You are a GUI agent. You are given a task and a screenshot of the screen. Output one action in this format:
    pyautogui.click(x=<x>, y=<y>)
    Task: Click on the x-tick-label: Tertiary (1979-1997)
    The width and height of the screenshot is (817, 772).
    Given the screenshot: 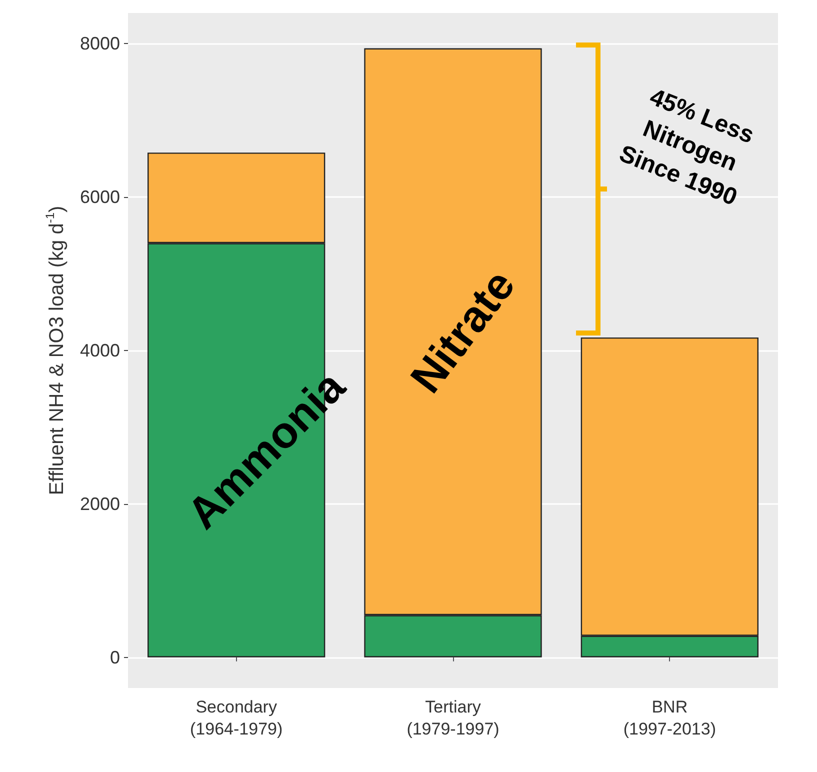 What is the action you would take?
    pyautogui.click(x=453, y=718)
    